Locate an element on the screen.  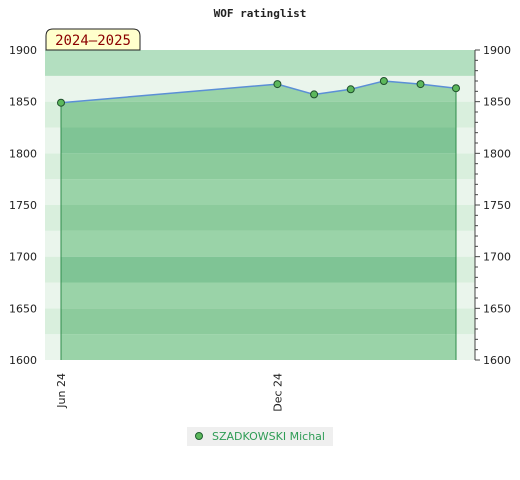
y-tick-label-left: 1750 is located at coordinates (23, 205).